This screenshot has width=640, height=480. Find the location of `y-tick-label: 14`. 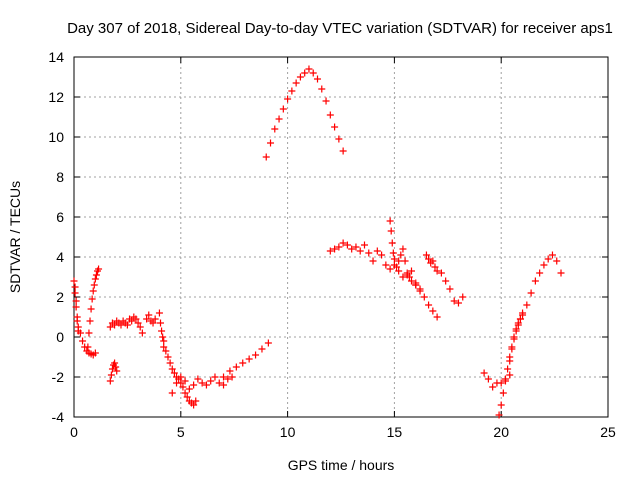

y-tick-label: 14 is located at coordinates (56, 57).